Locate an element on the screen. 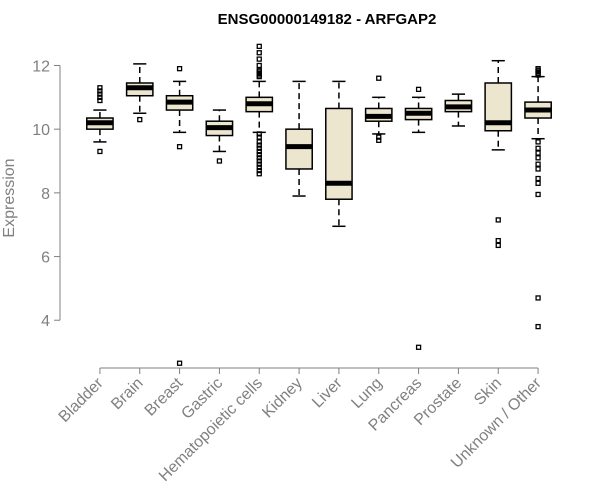 This screenshot has width=600, height=500. box-prostate is located at coordinates (458, 110).